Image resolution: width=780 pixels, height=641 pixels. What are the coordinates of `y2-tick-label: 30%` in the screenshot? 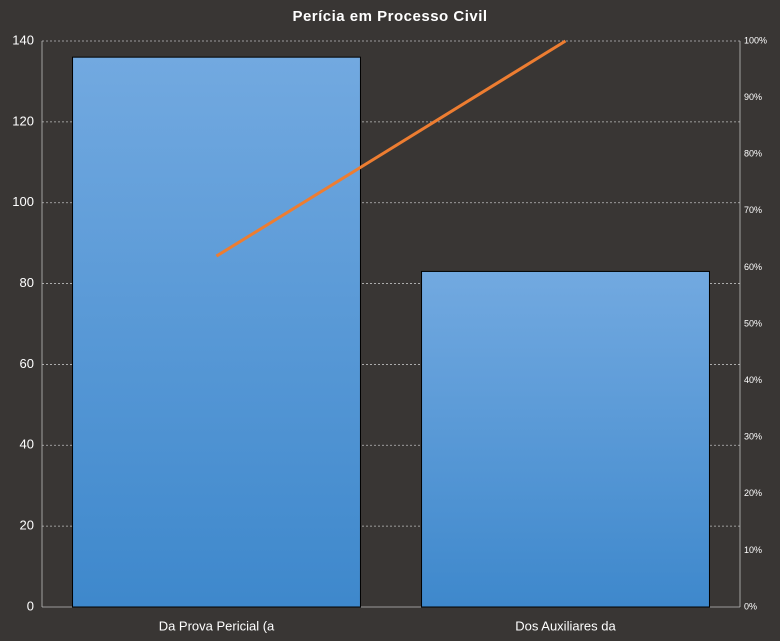 It's located at (753, 437).